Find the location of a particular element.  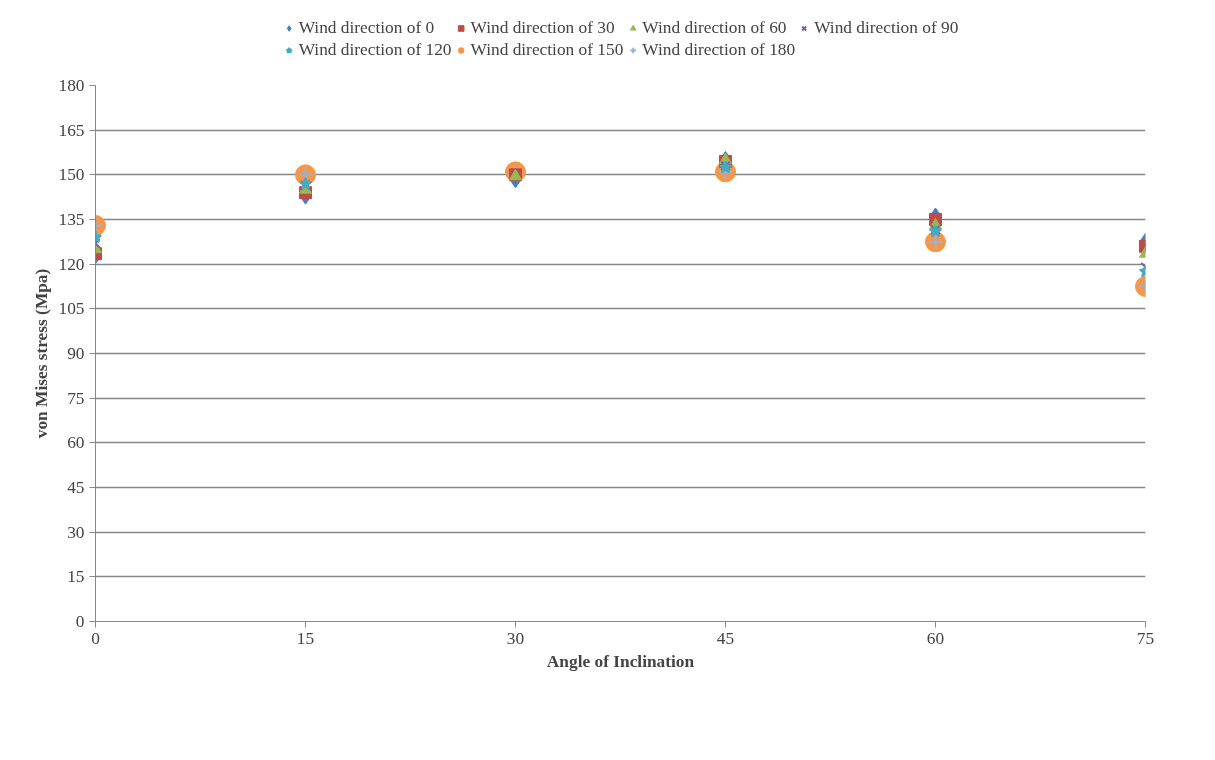

y-tick-label: 45 is located at coordinates (76, 487).